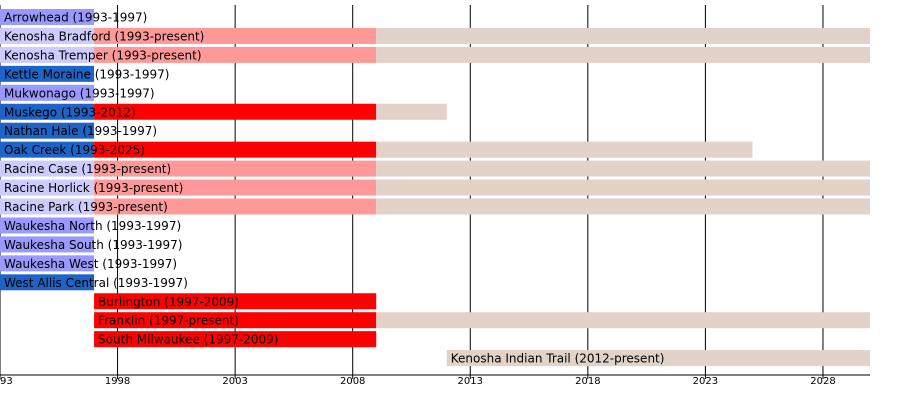  I want to click on row-label: Muskego (1993-2012), so click(70, 112).